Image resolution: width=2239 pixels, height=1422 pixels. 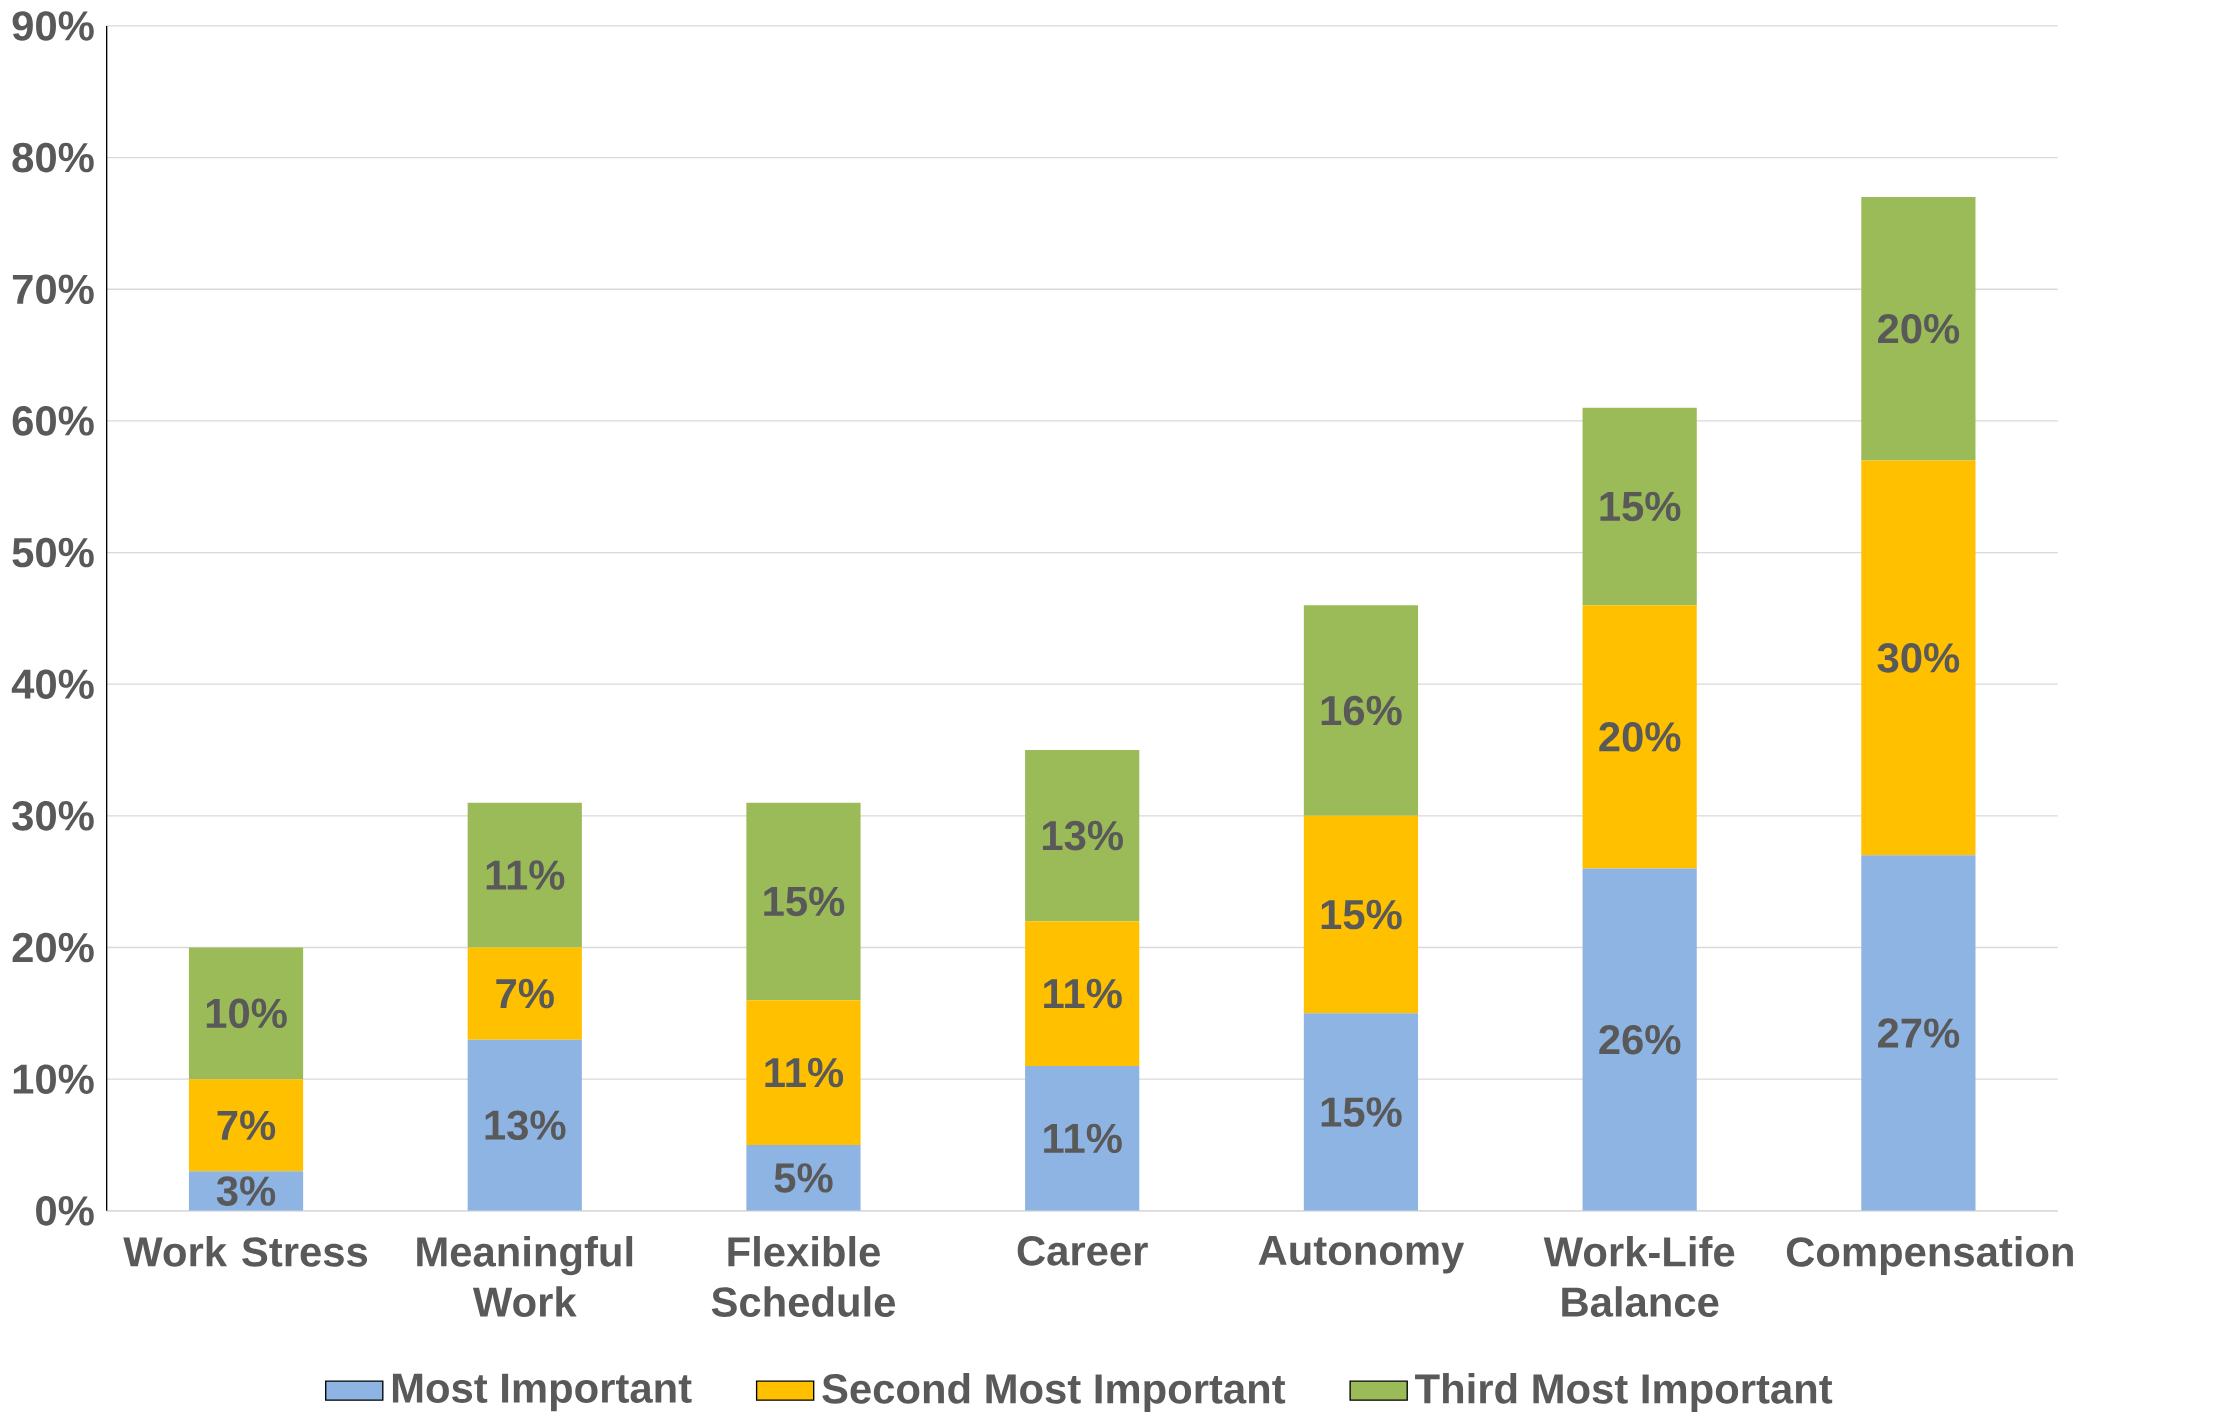 What do you see at coordinates (525, 1277) in the screenshot?
I see `x-tick-label: Meaningful Work` at bounding box center [525, 1277].